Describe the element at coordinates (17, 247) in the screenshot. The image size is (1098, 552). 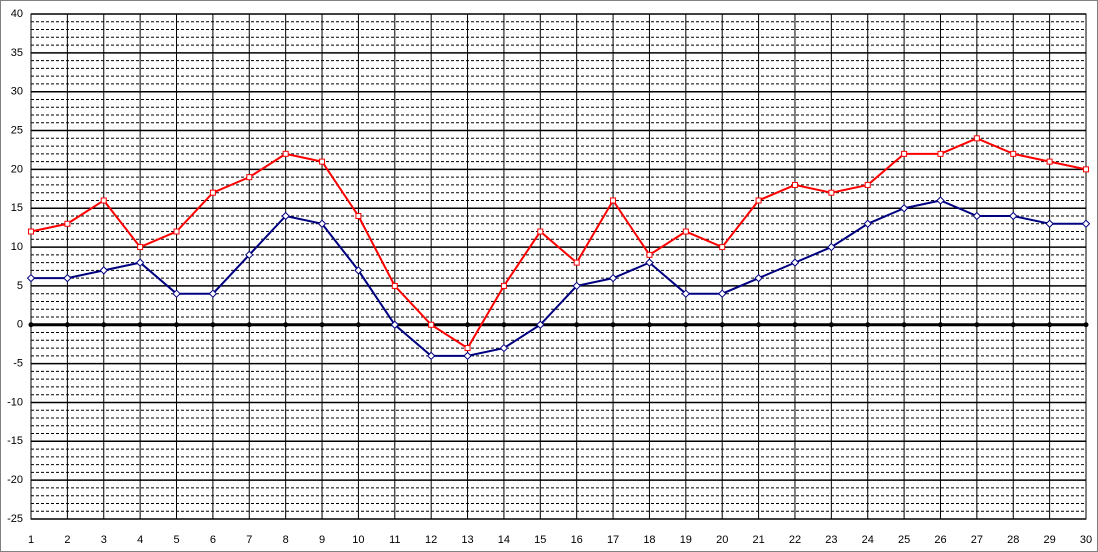
I see `y-tick-label: 10` at that location.